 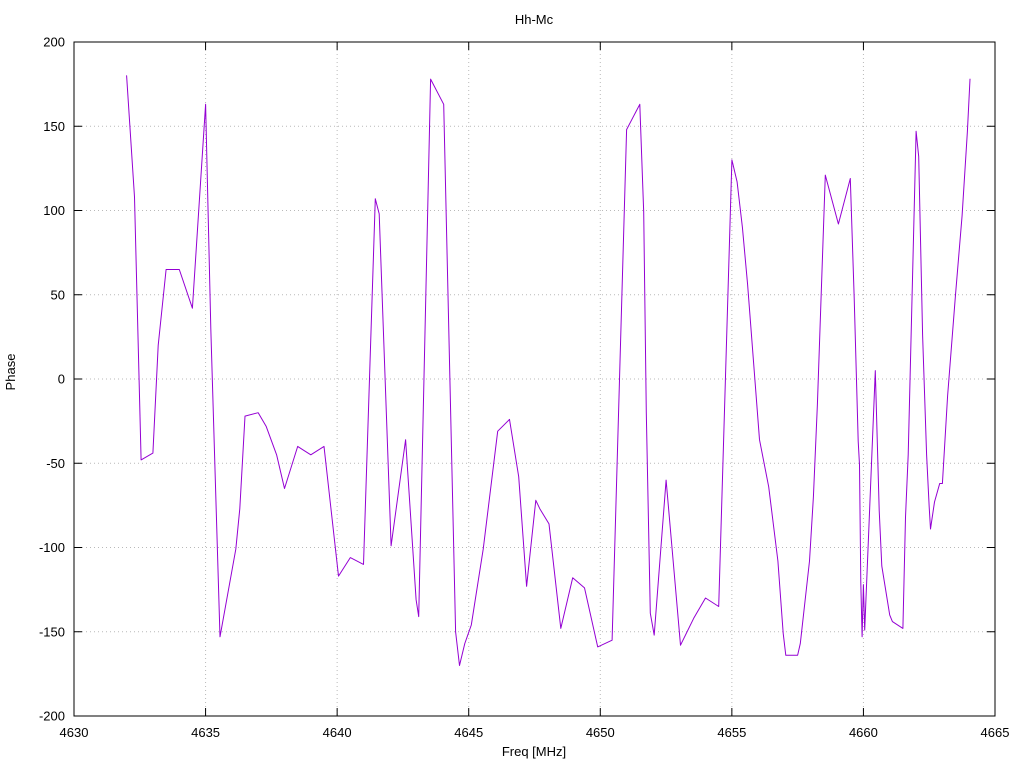 I want to click on chart-title: Hh-Mc, so click(x=534, y=19).